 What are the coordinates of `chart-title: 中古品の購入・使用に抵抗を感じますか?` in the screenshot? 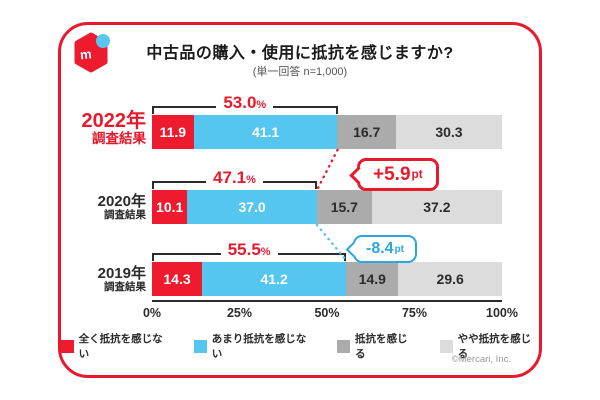 It's located at (300, 53).